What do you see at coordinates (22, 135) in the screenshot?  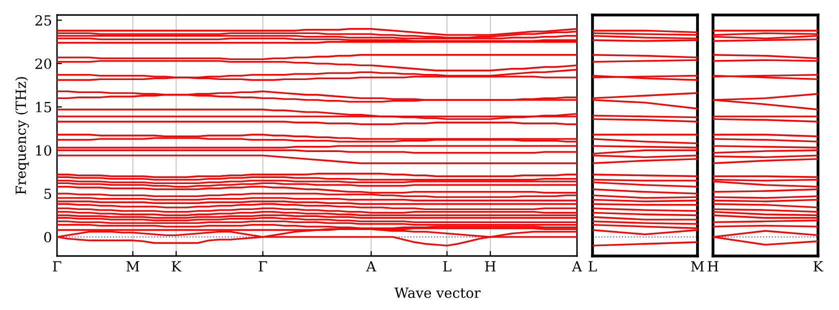 I see `y-axis-title: Frequency (THz)` at bounding box center [22, 135].